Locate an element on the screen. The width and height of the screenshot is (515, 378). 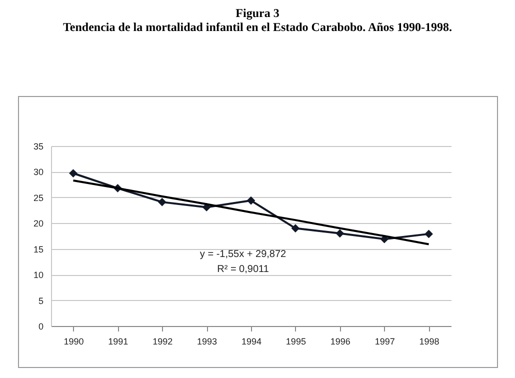
y-tick-label: 15 is located at coordinates (38, 249).